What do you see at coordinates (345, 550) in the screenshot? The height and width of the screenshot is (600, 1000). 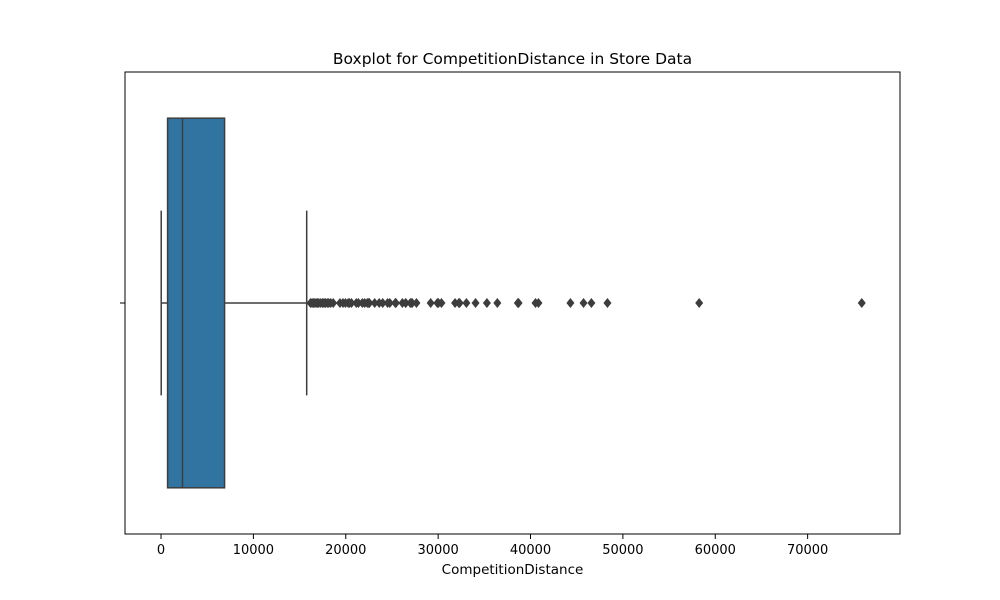 I see `x-tick-label: 20000` at bounding box center [345, 550].